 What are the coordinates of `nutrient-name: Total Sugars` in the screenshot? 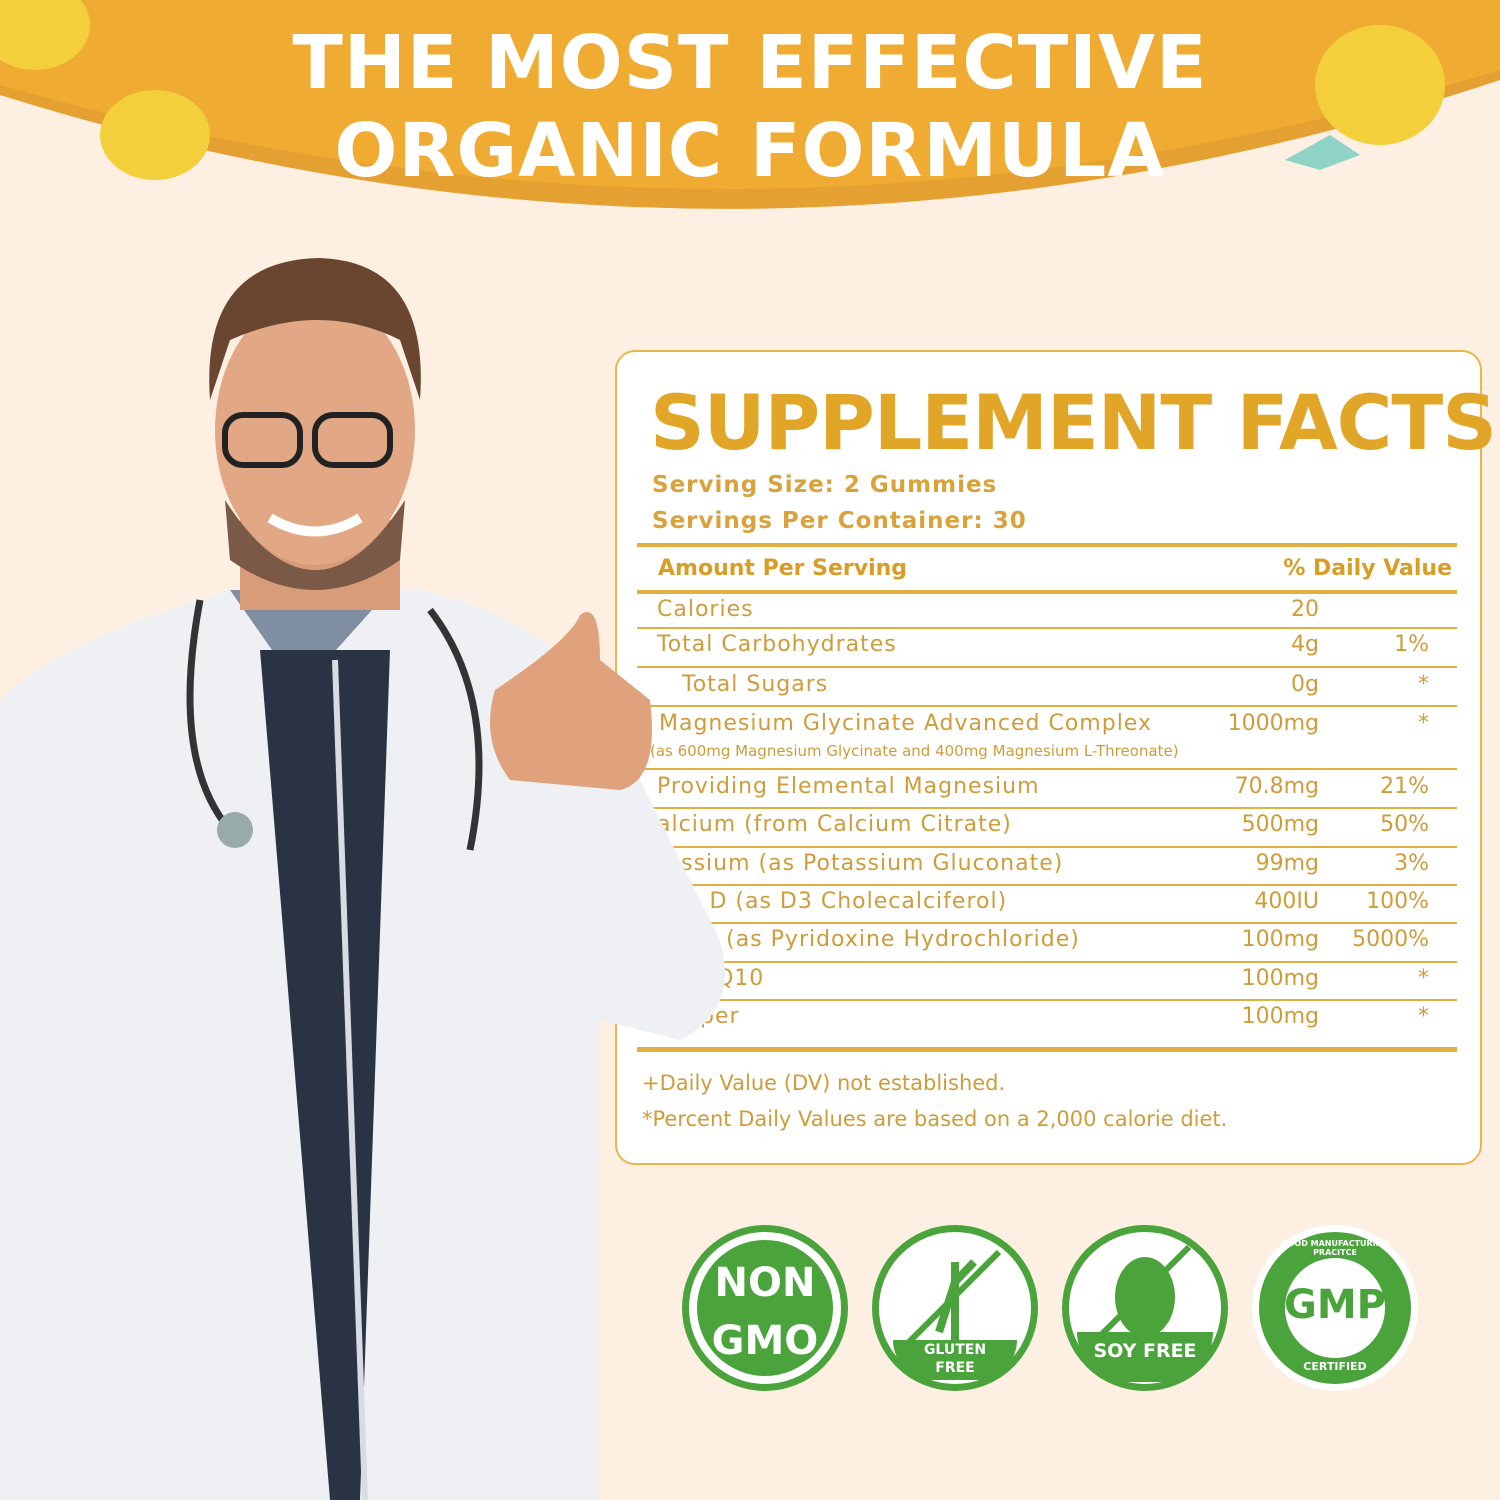 It's located at (755, 684).